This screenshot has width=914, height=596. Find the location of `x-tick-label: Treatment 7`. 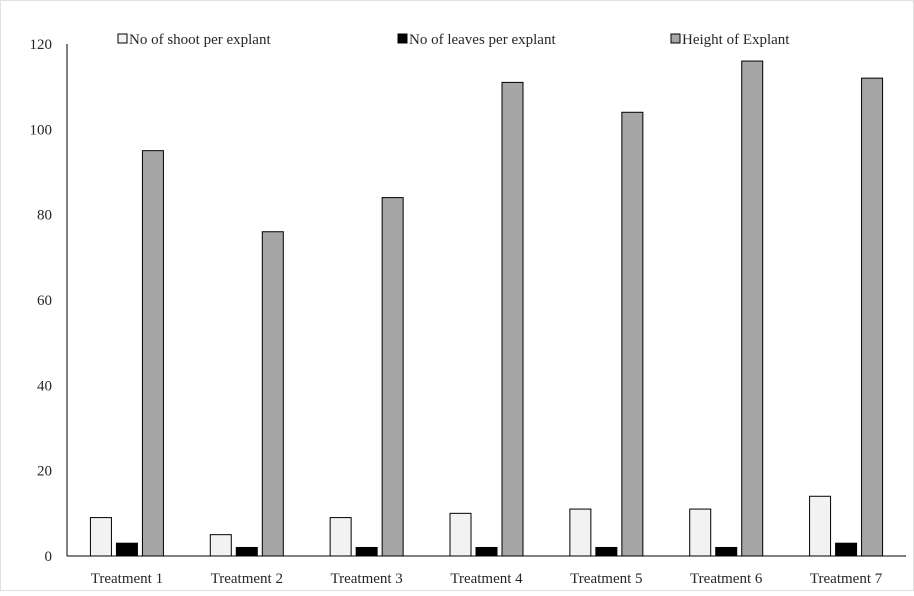

x-tick-label: Treatment 7 is located at coordinates (846, 579).